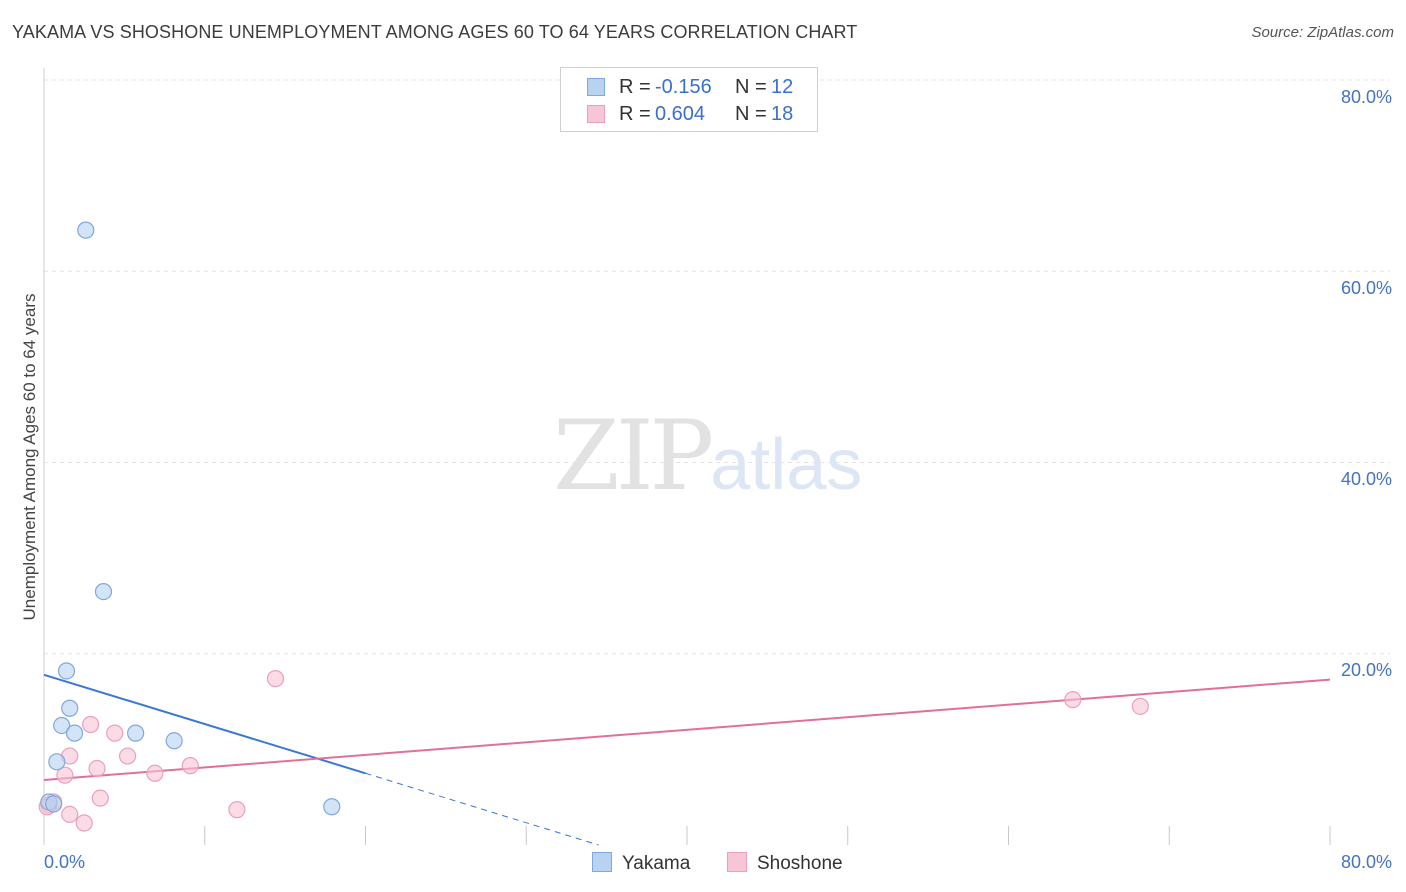  I want to click on zipatlas-watermark: ZIPatlas, so click(707, 456).